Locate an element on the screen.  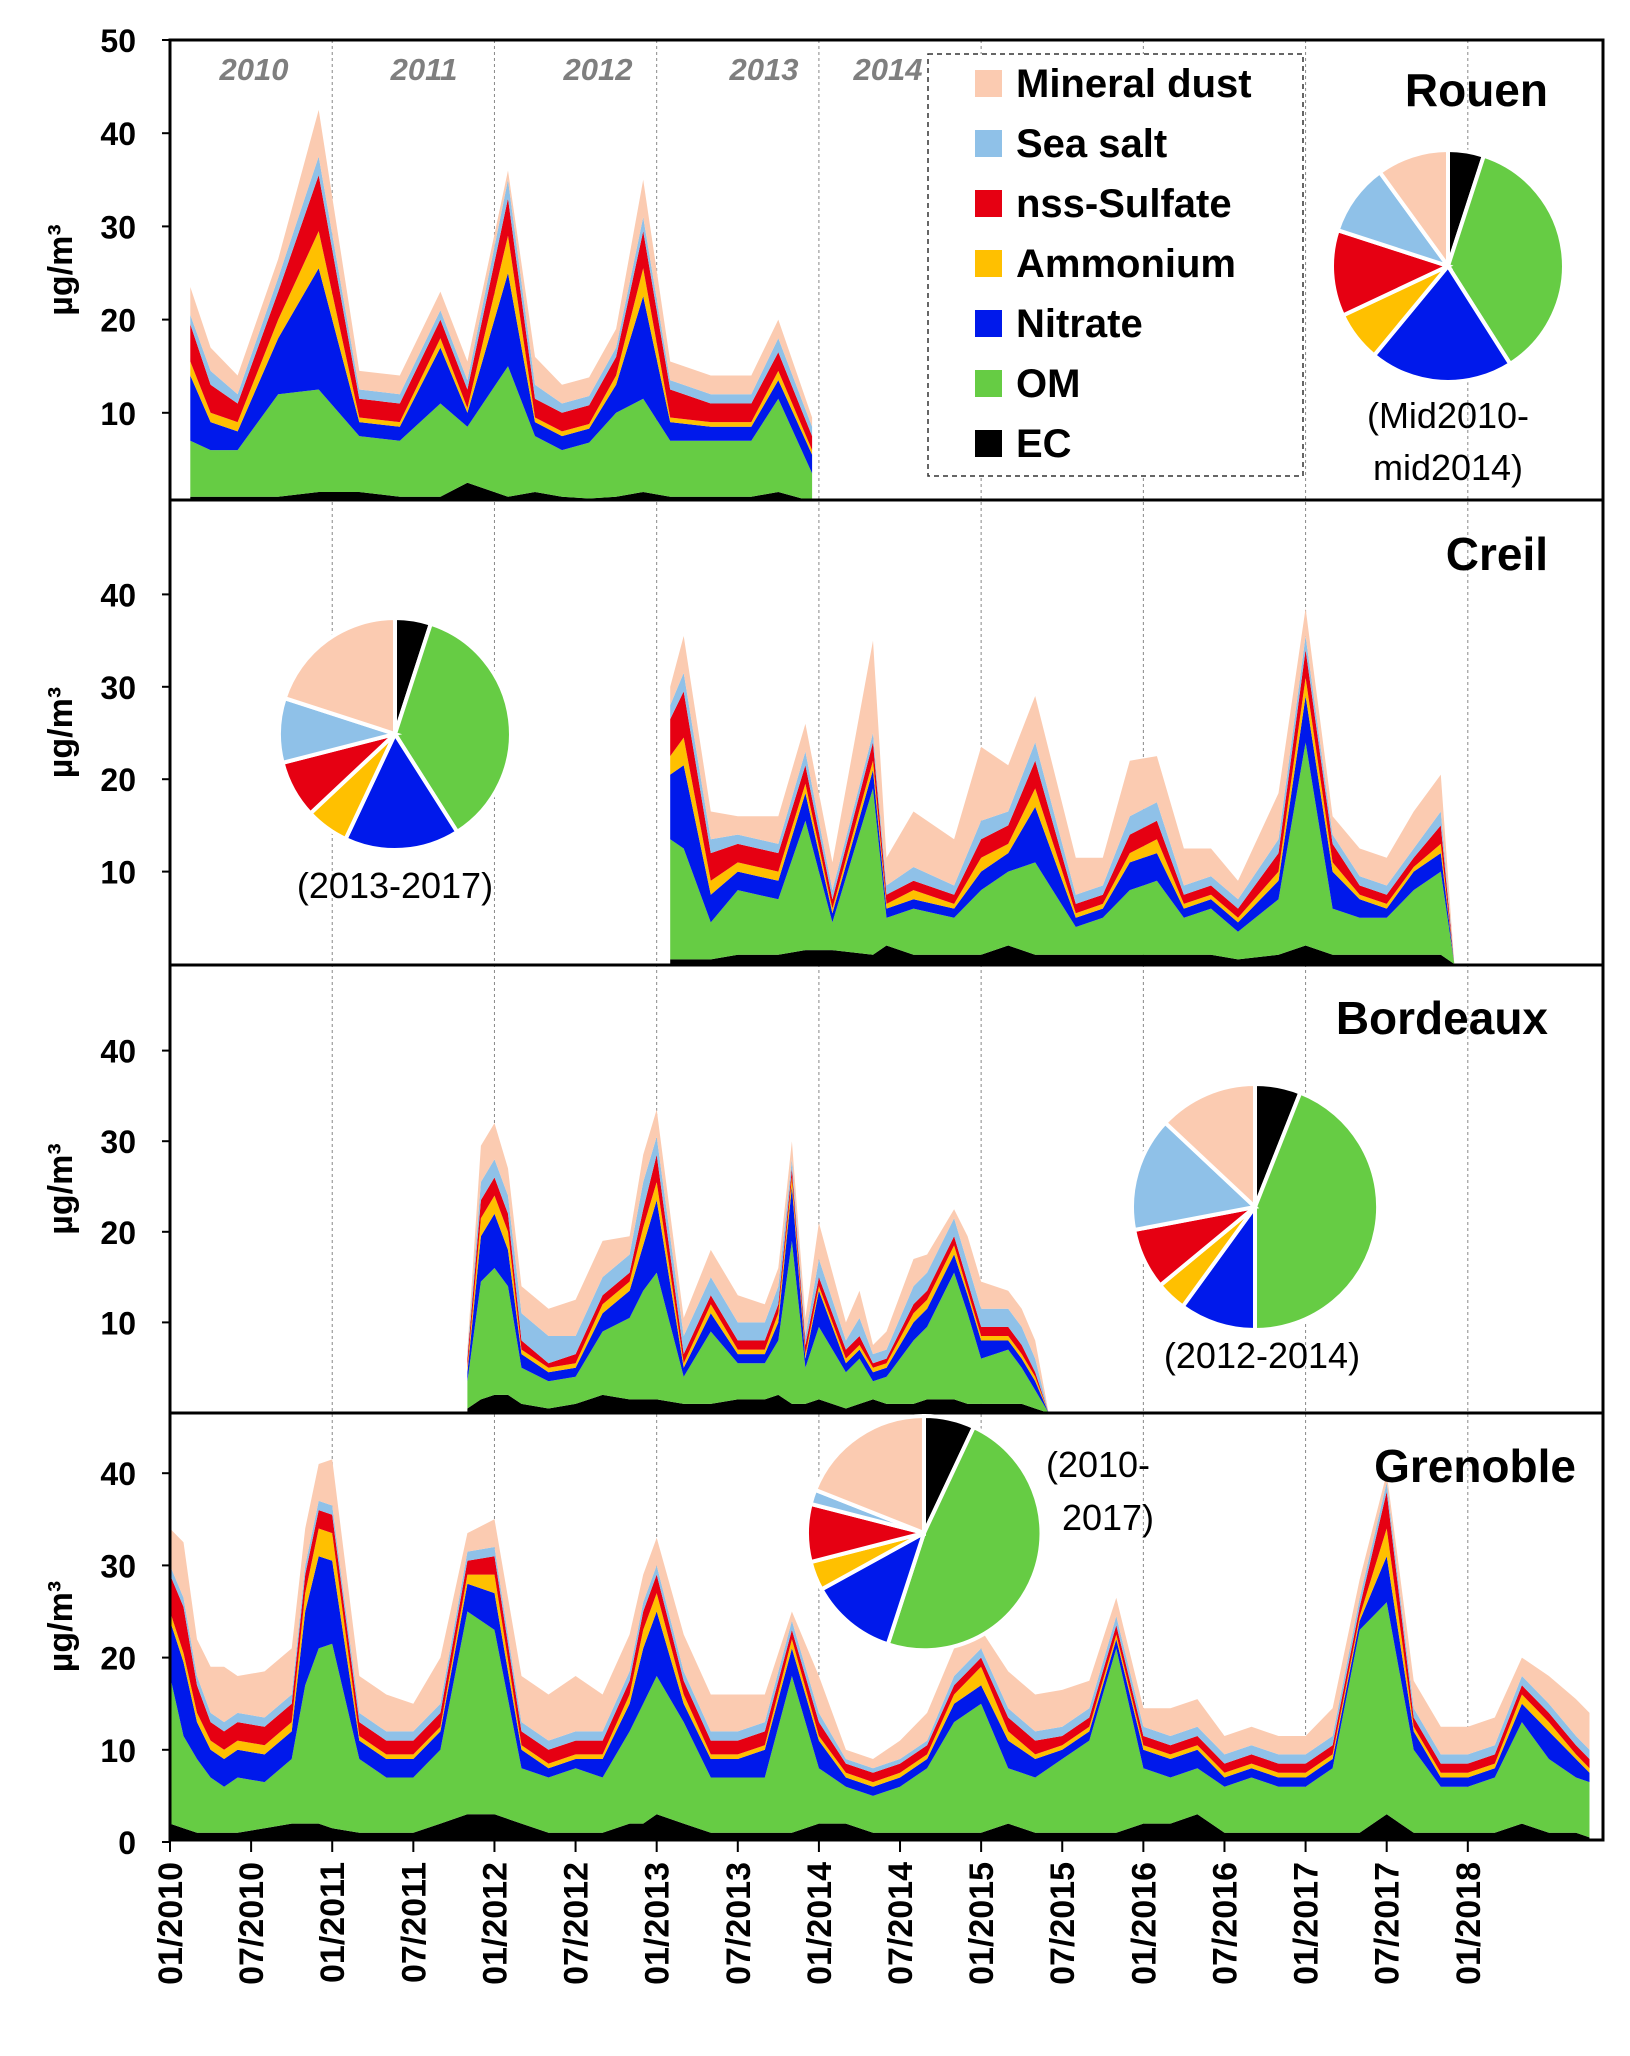
year-labels: 2010 2011 2012 2013 2014 is located at coordinates (571, 69).